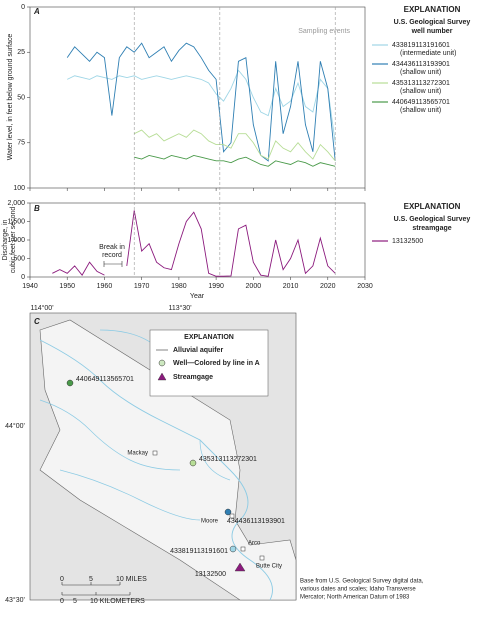  I want to click on y-tick-label: 1,500, so click(16, 221).